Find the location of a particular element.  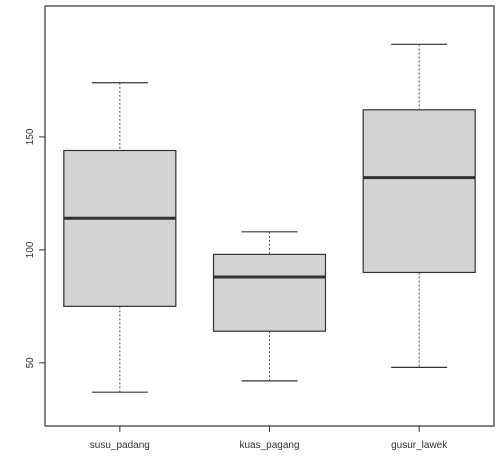

box-gusur_lawek is located at coordinates (419, 191).